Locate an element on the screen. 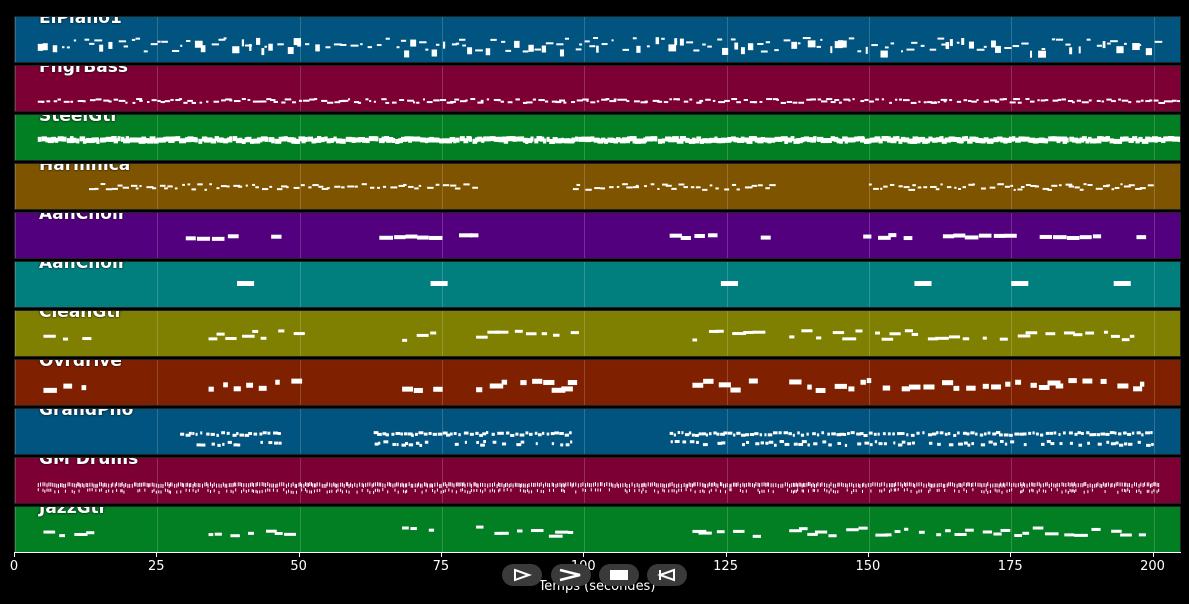 This screenshot has width=1189, height=604. track-row: ElPiano1 is located at coordinates (597, 39).